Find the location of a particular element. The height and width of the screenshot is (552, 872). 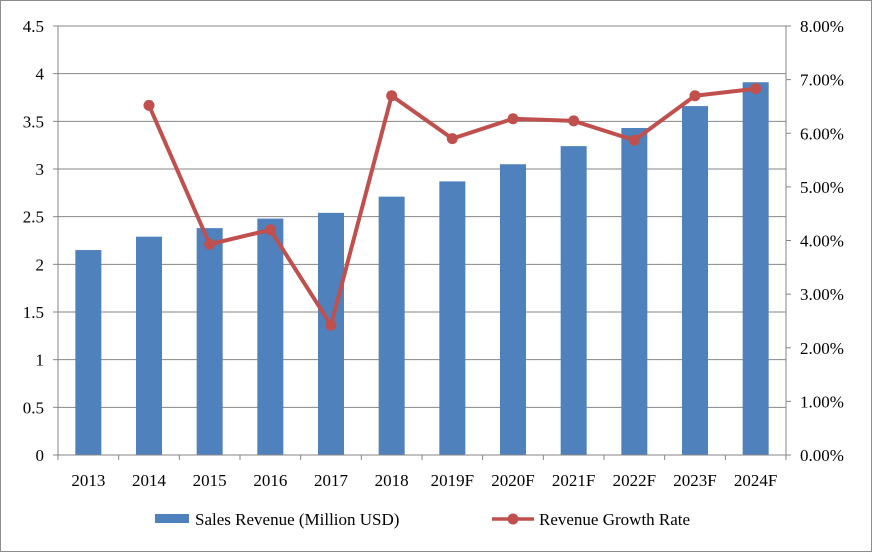

bar-2017 is located at coordinates (331, 333).